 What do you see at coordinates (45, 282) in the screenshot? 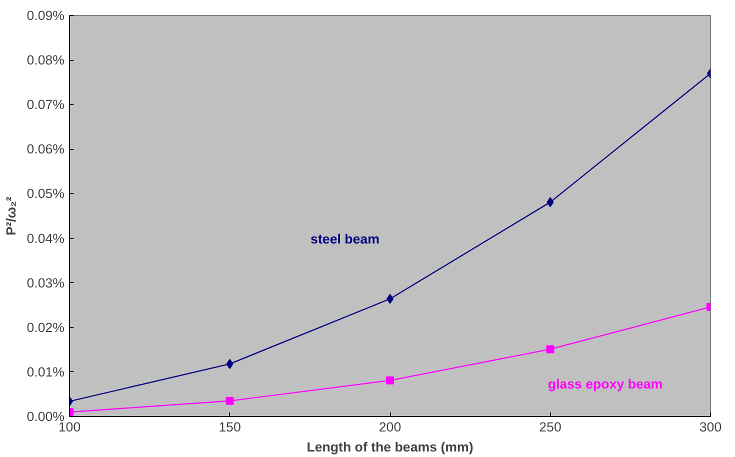
I see `y-tick-label: 0.03%` at bounding box center [45, 282].